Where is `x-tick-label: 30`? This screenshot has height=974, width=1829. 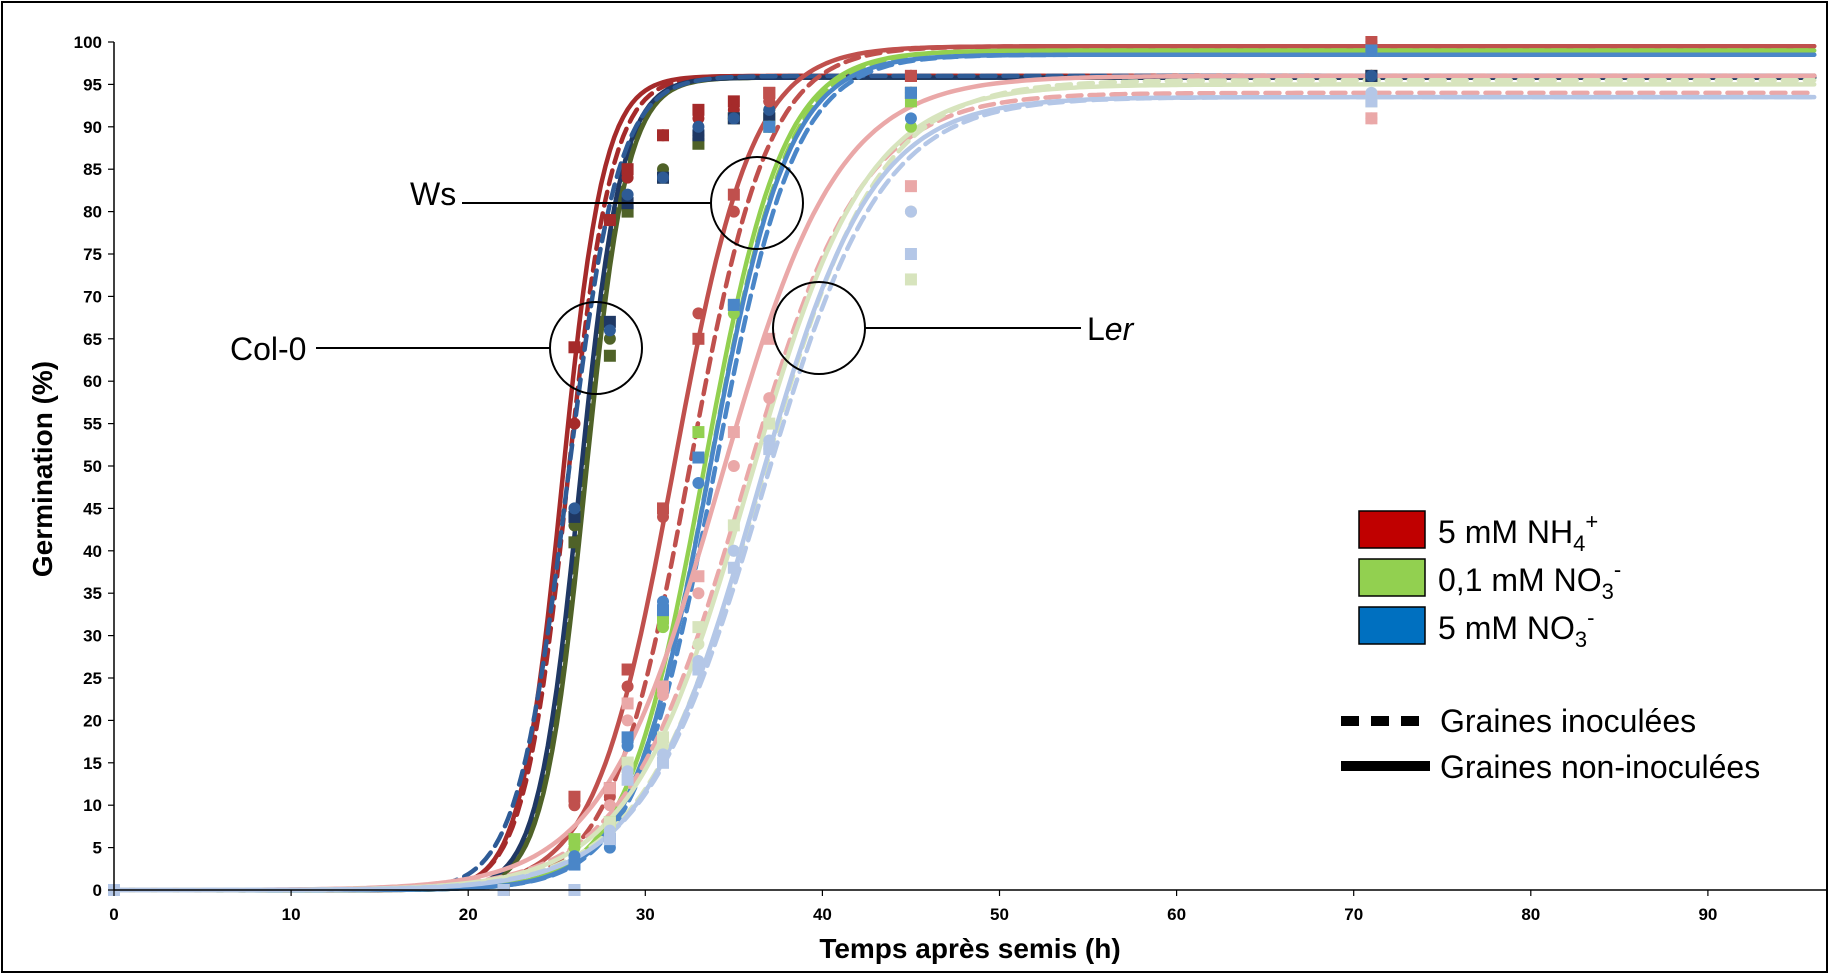 x-tick-label: 30 is located at coordinates (645, 914).